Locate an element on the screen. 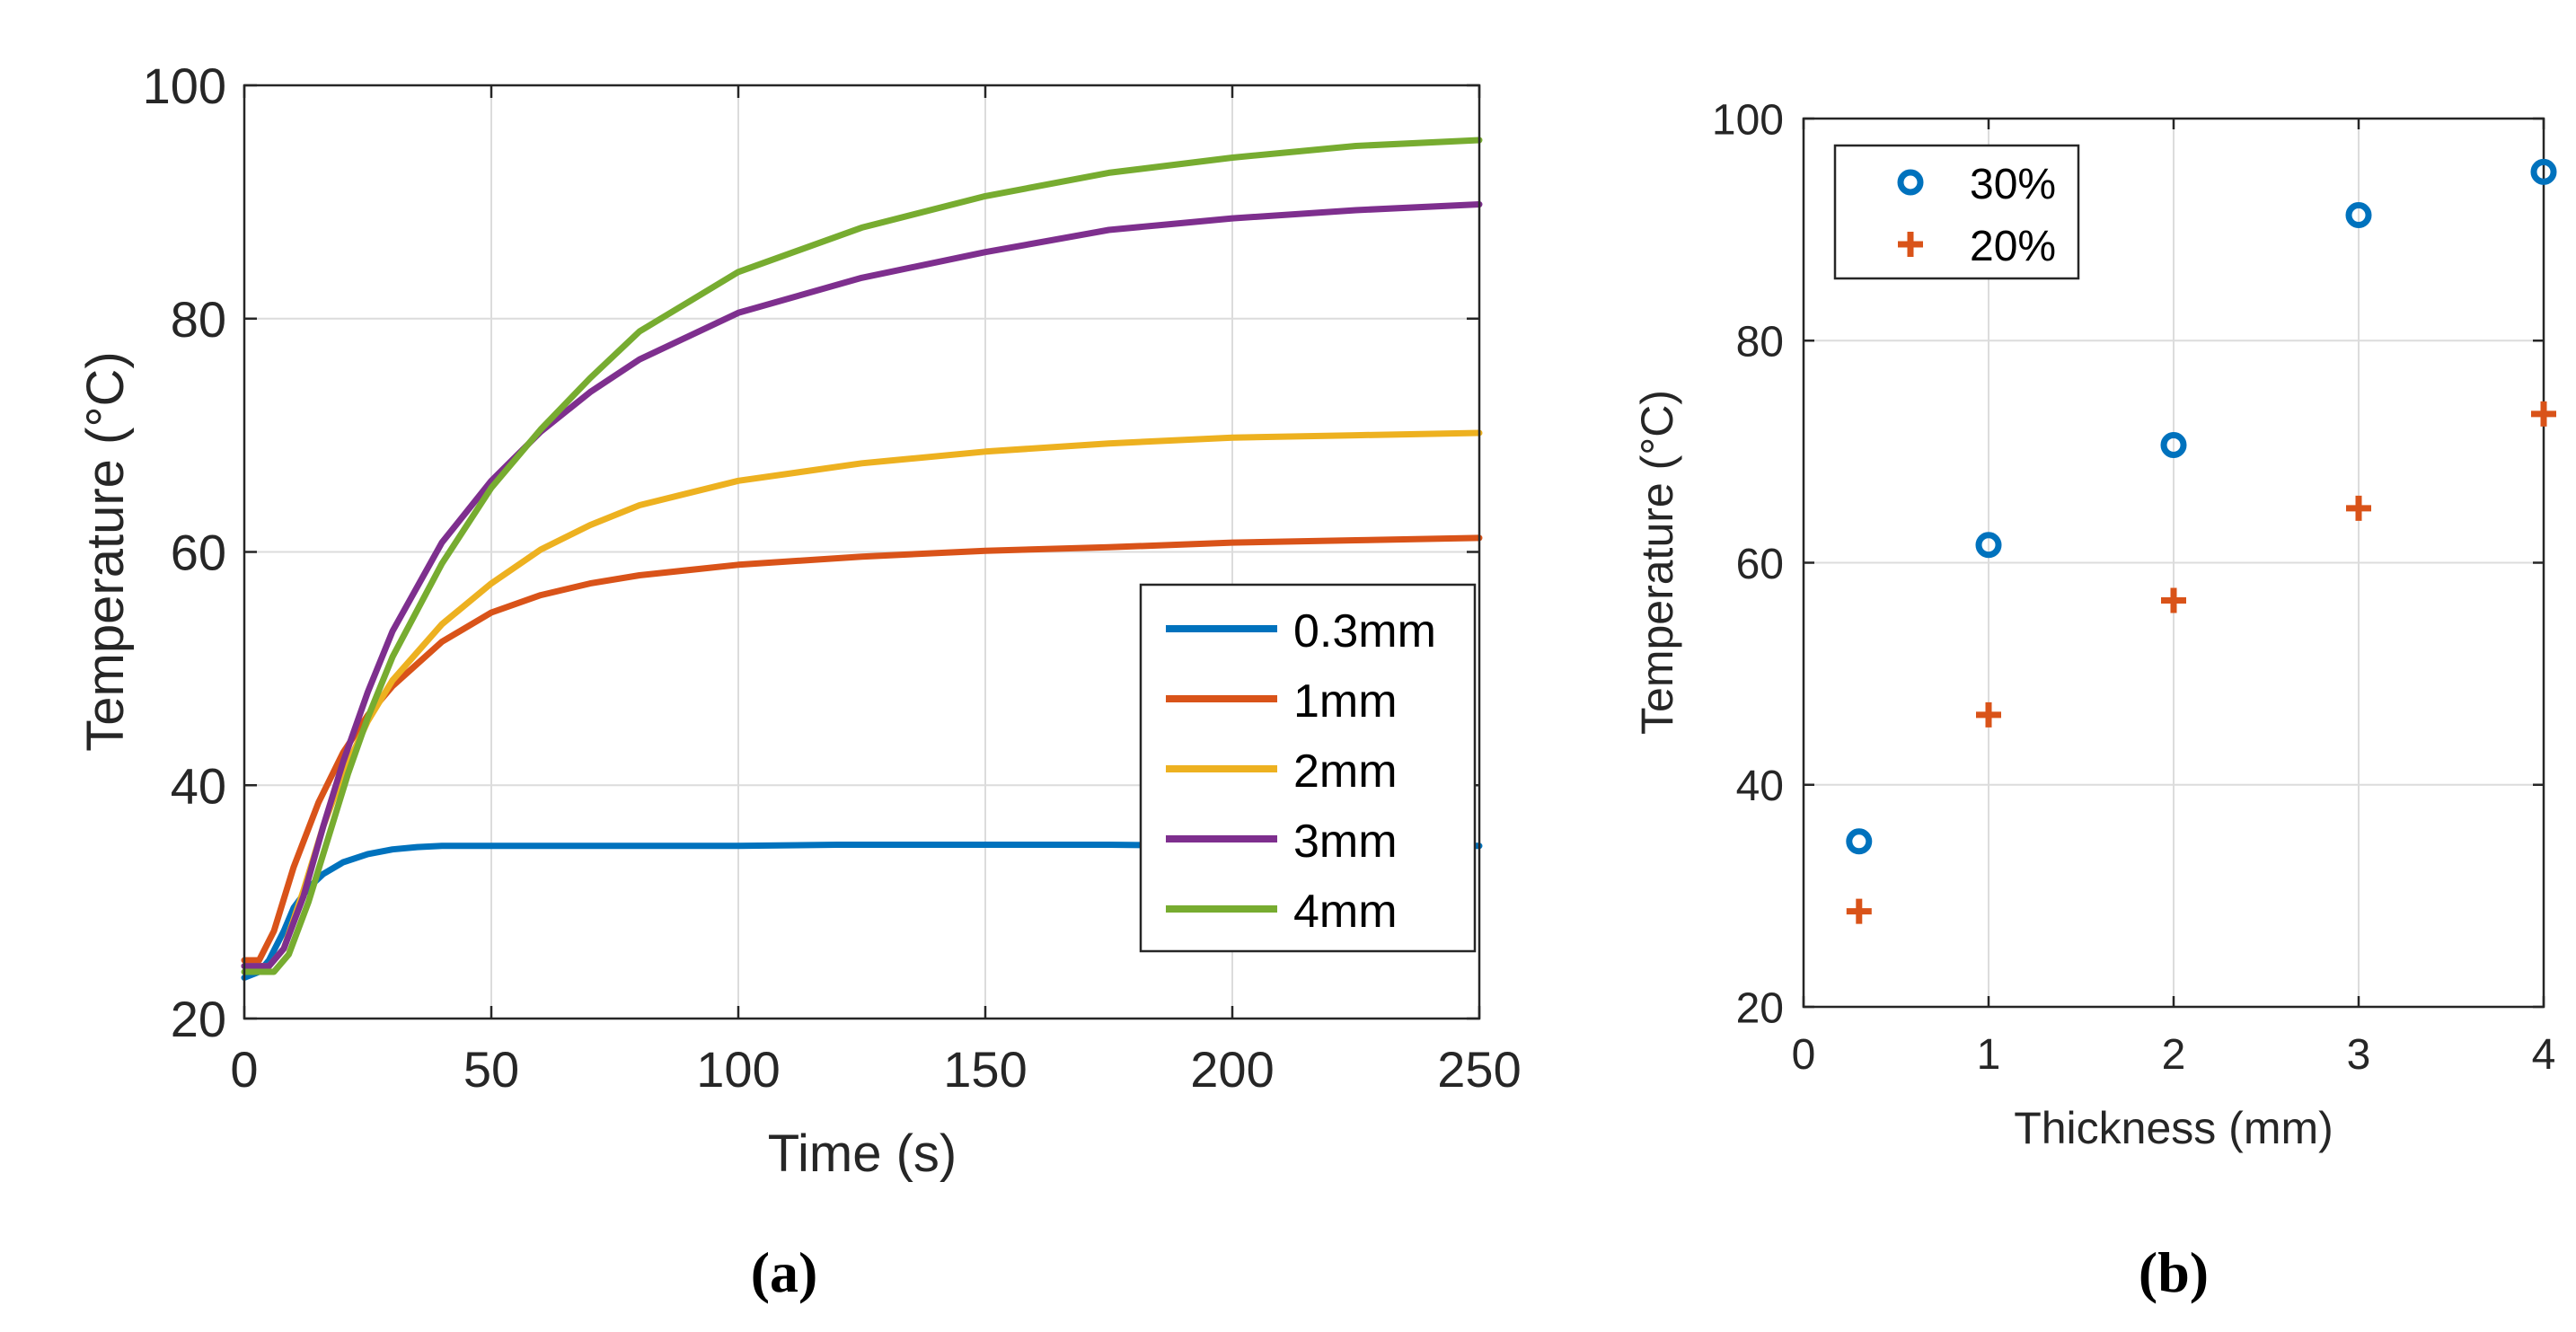 The image size is (2576, 1332). legend-marker-circle-30pct is located at coordinates (1910, 182).